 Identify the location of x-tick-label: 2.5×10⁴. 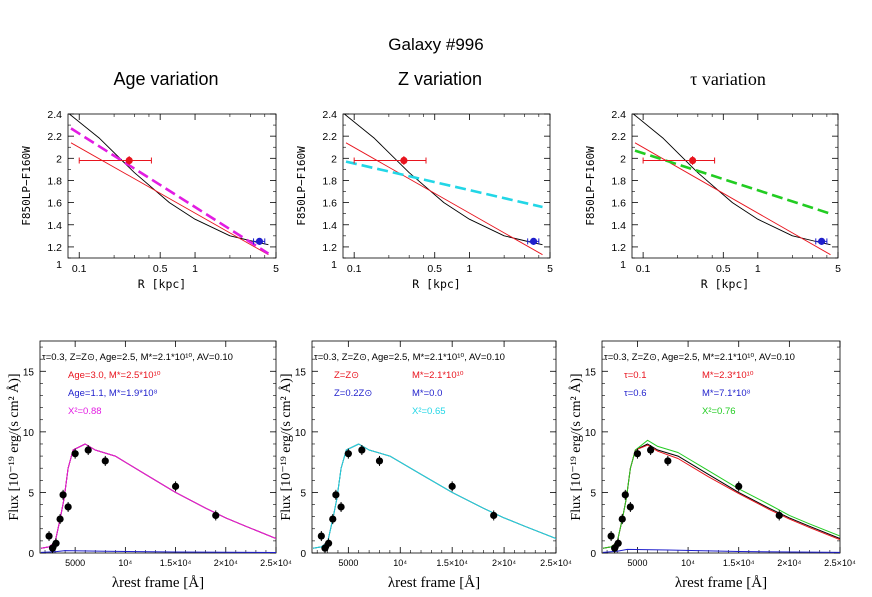
(840, 563).